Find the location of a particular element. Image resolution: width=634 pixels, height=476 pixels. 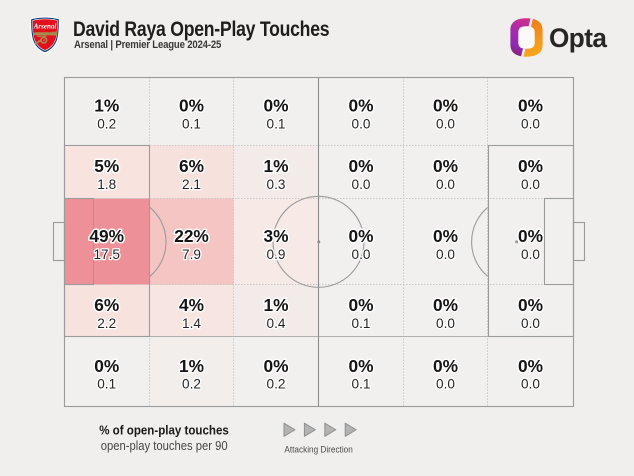

svg-text: 1.8 is located at coordinates (106, 184).